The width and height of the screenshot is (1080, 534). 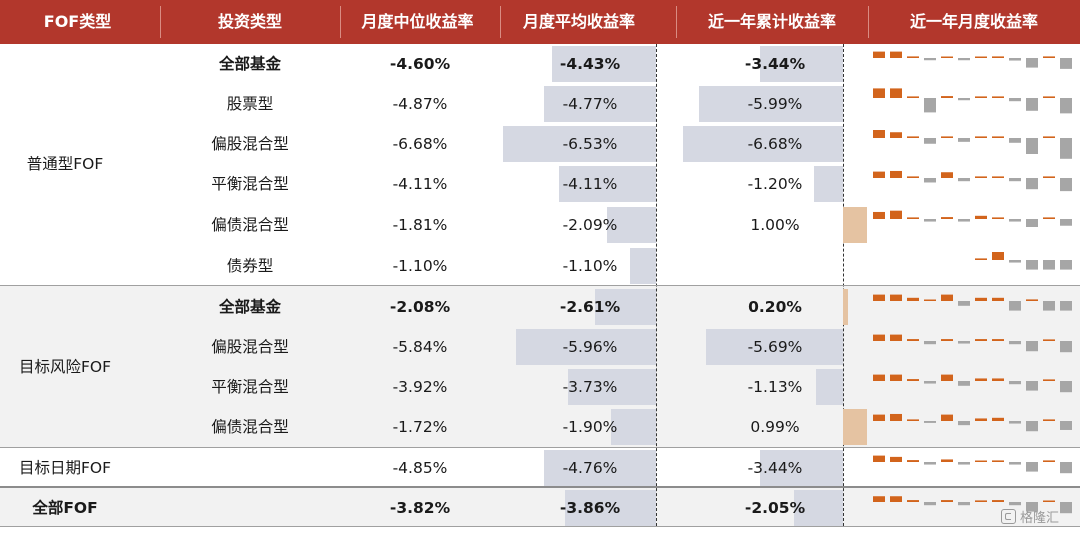 I want to click on cell-monthly-avg: -3.86%, so click(x=590, y=508).